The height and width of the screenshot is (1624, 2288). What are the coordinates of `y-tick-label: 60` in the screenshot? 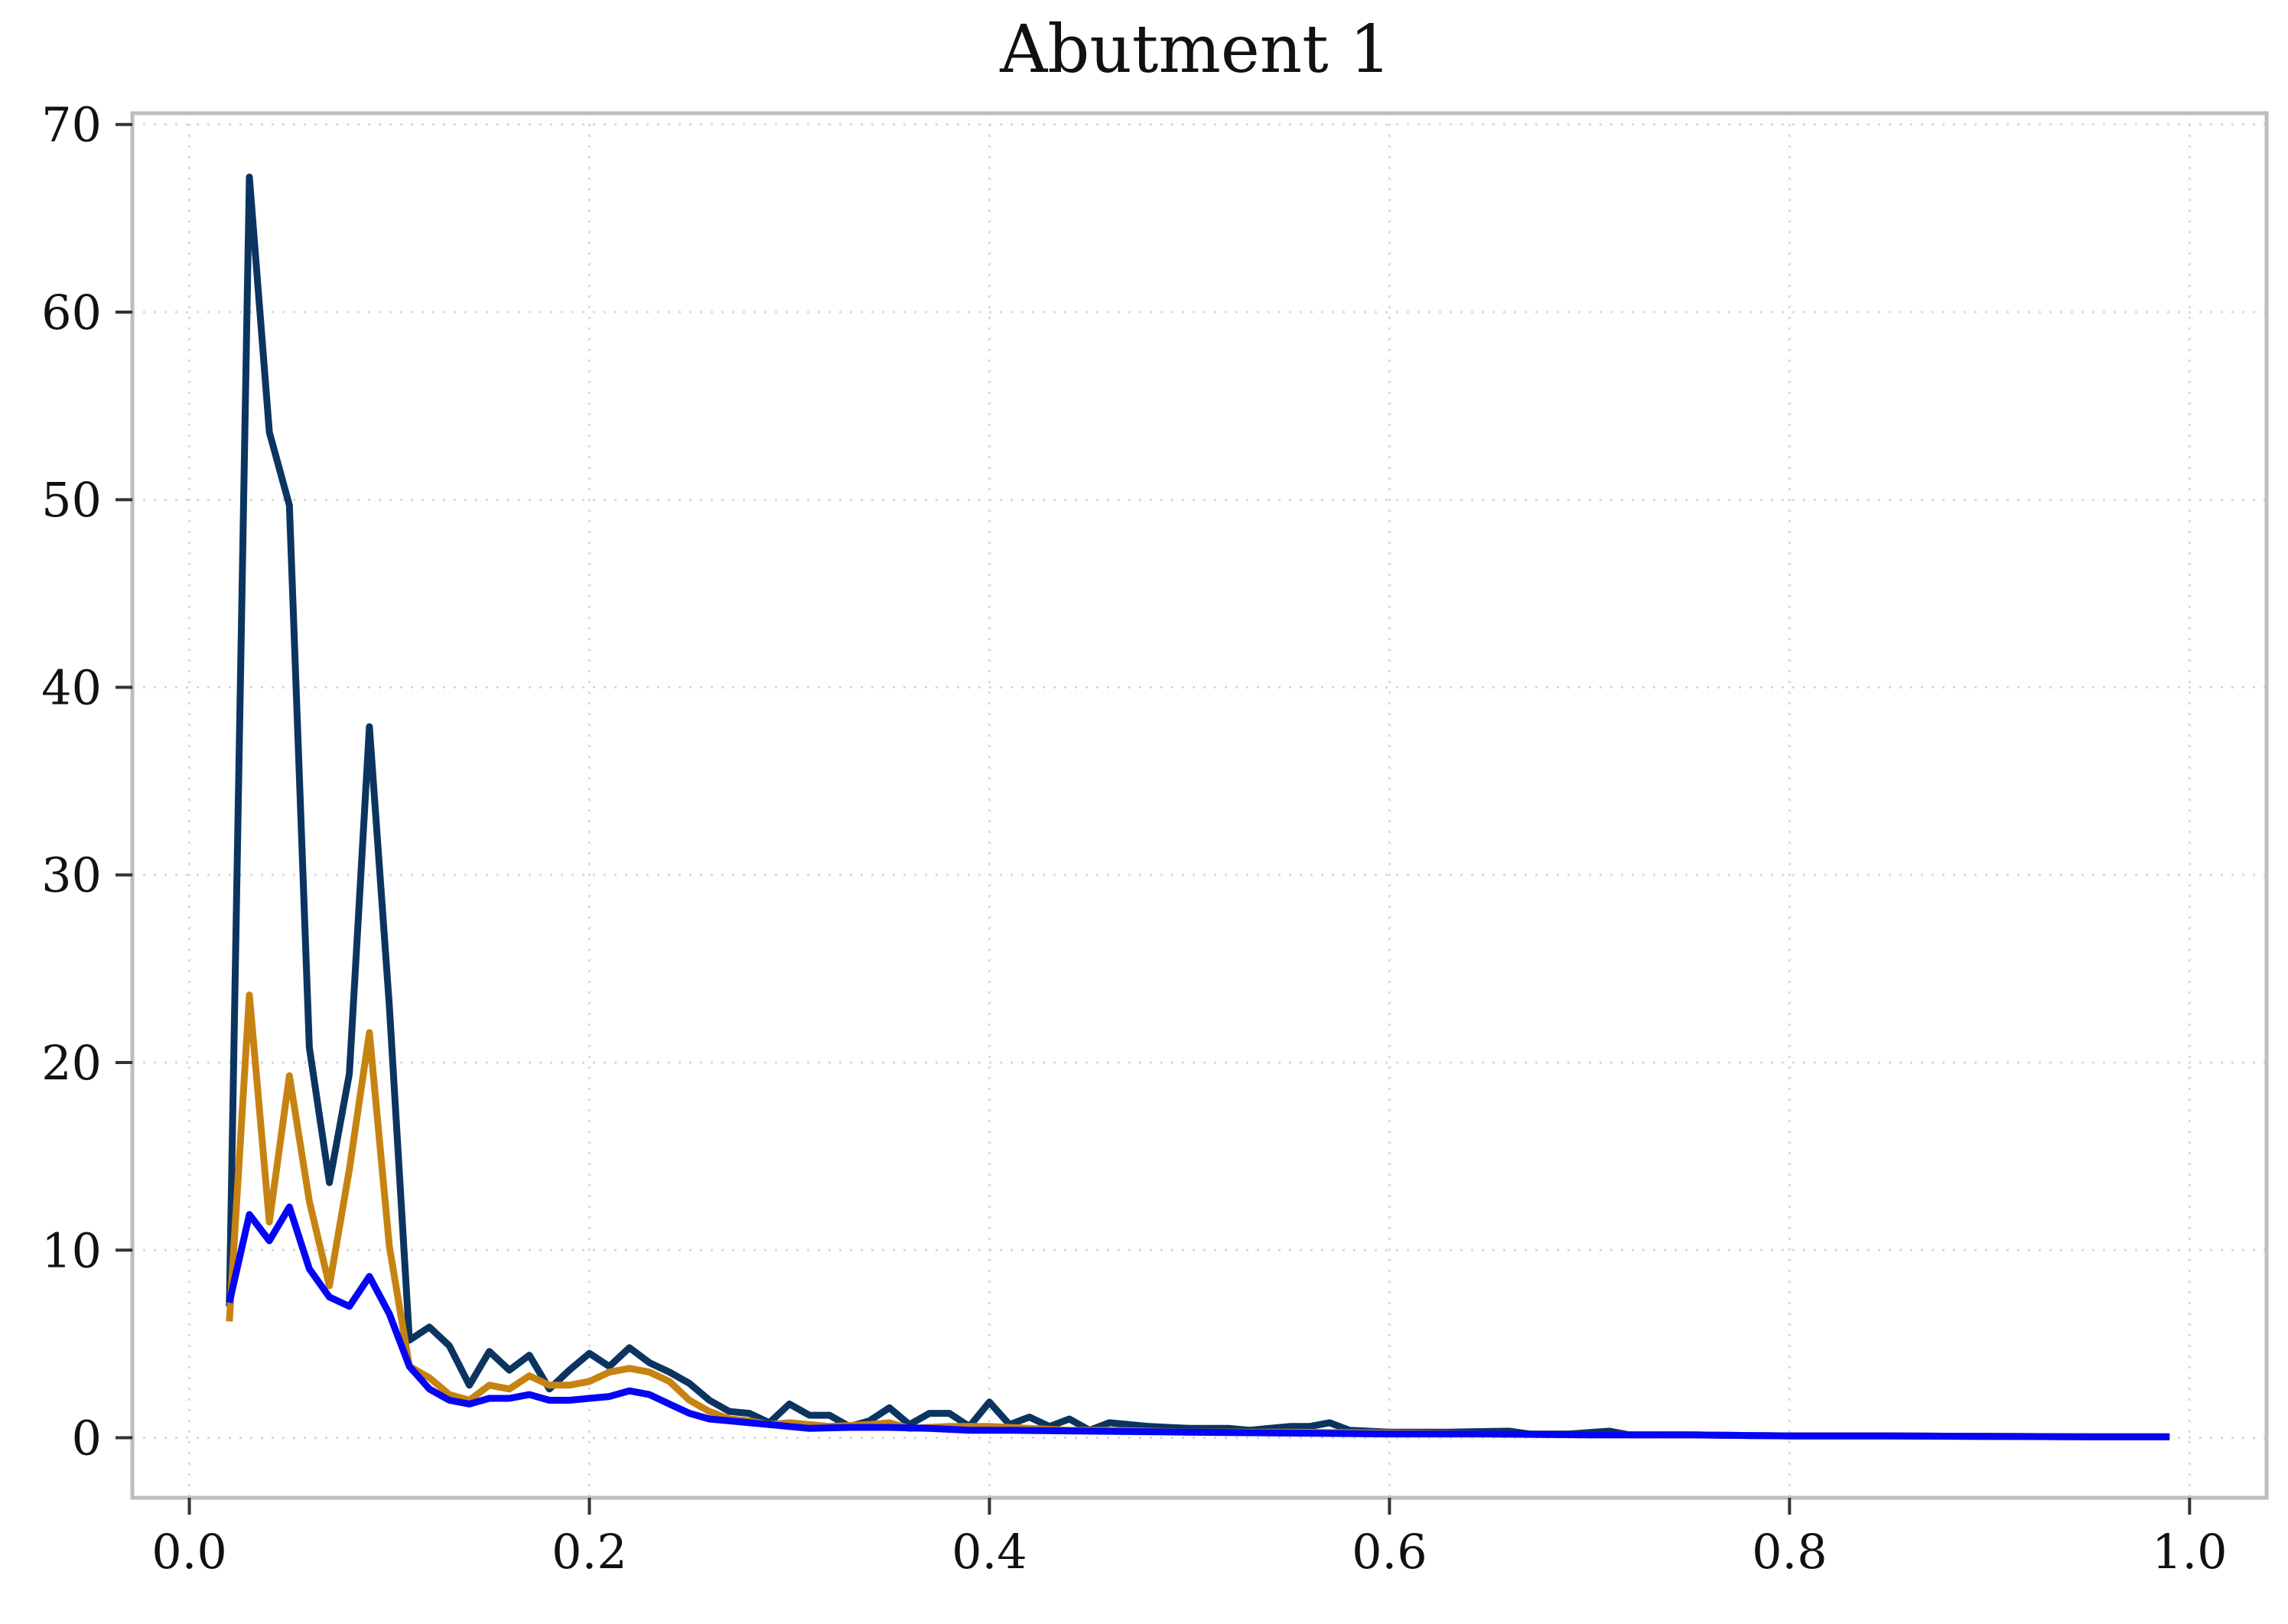 It's located at (71, 312).